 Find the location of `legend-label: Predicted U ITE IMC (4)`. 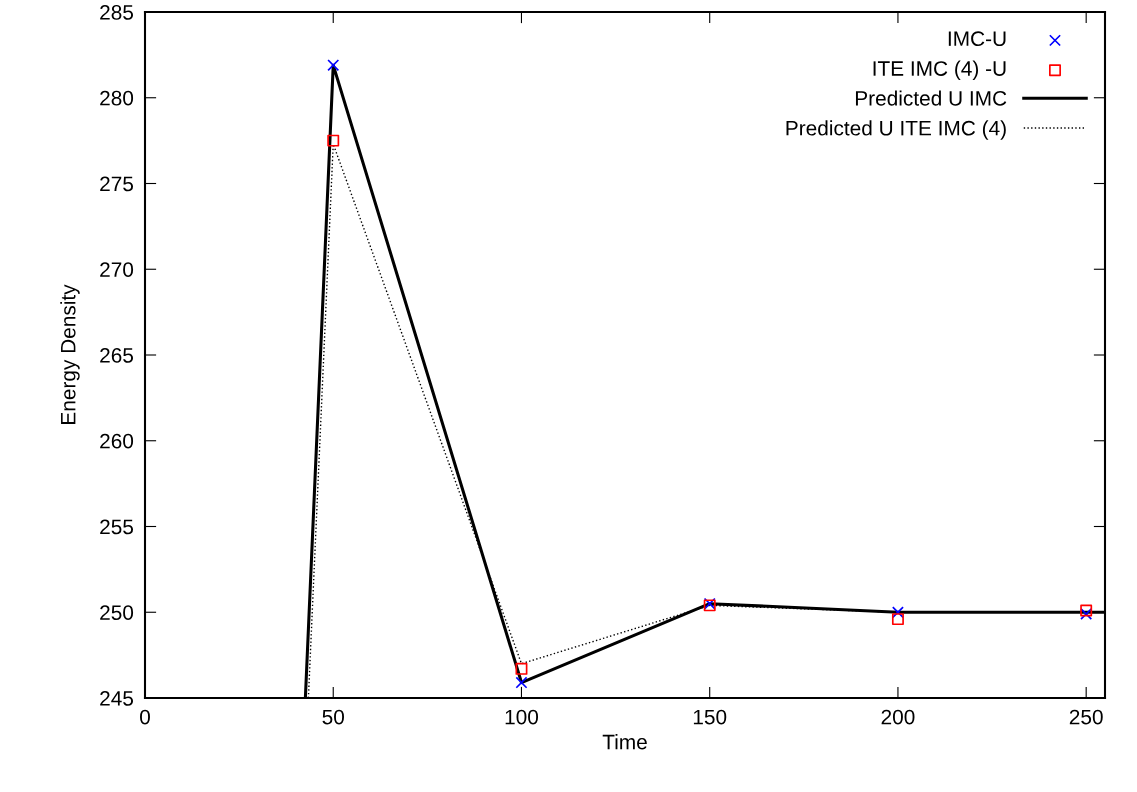

legend-label: Predicted U ITE IMC (4) is located at coordinates (896, 130).